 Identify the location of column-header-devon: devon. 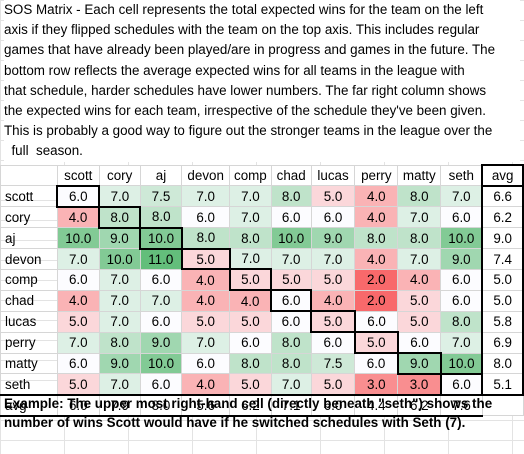
(206, 175).